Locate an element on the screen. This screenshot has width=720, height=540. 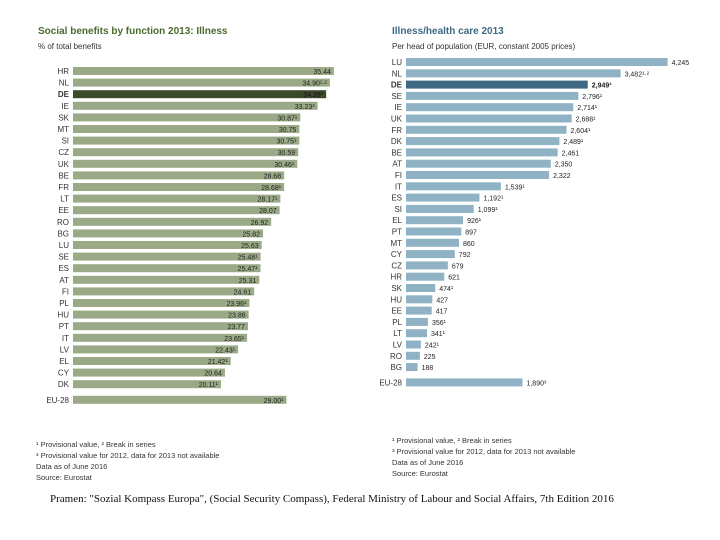
category-label-1-es: ES is located at coordinates (396, 198).